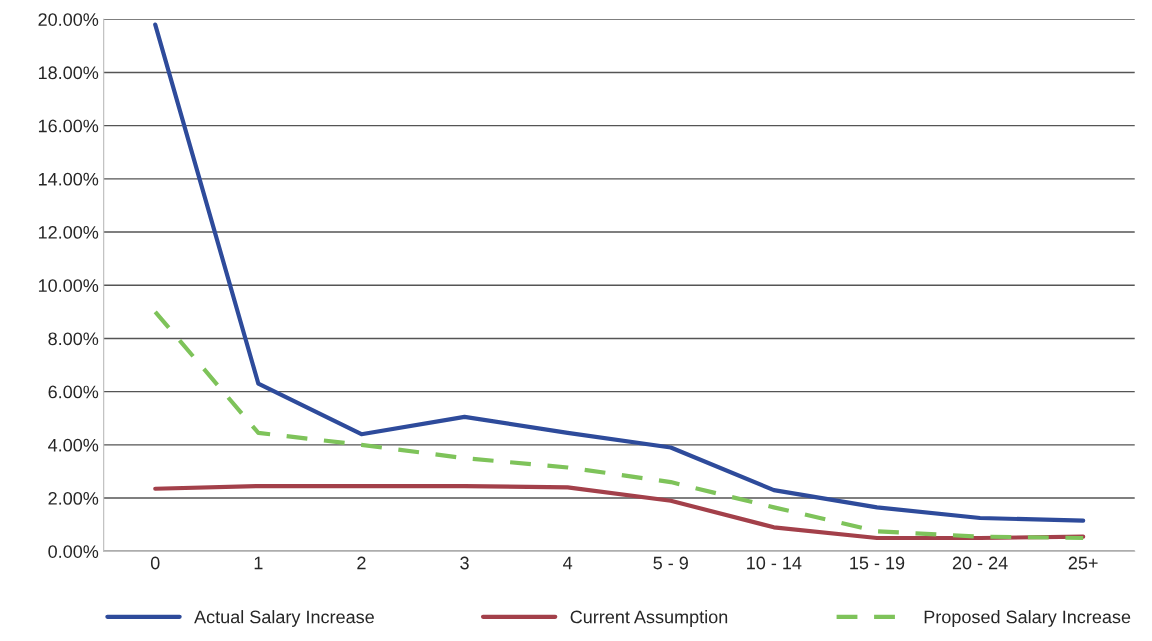 The height and width of the screenshot is (641, 1152). What do you see at coordinates (155, 563) in the screenshot?
I see `x-tick-label: 0` at bounding box center [155, 563].